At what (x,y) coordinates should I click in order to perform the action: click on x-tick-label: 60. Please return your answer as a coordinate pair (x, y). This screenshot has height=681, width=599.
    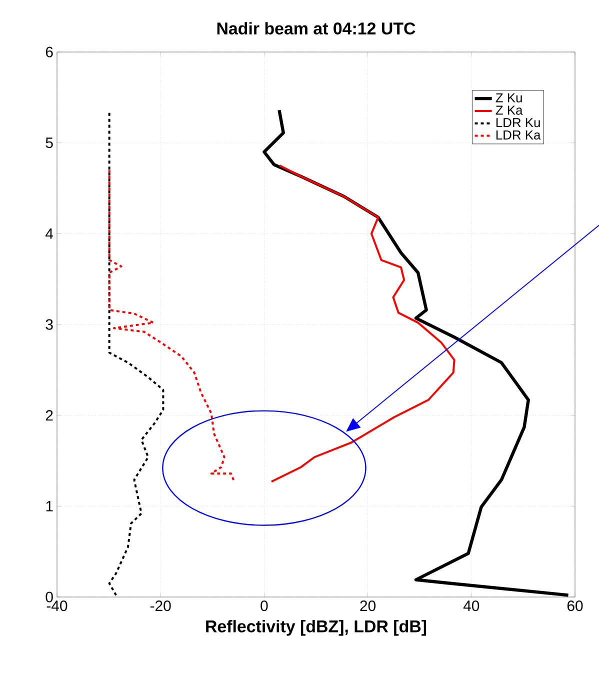
    Looking at the image, I should click on (575, 606).